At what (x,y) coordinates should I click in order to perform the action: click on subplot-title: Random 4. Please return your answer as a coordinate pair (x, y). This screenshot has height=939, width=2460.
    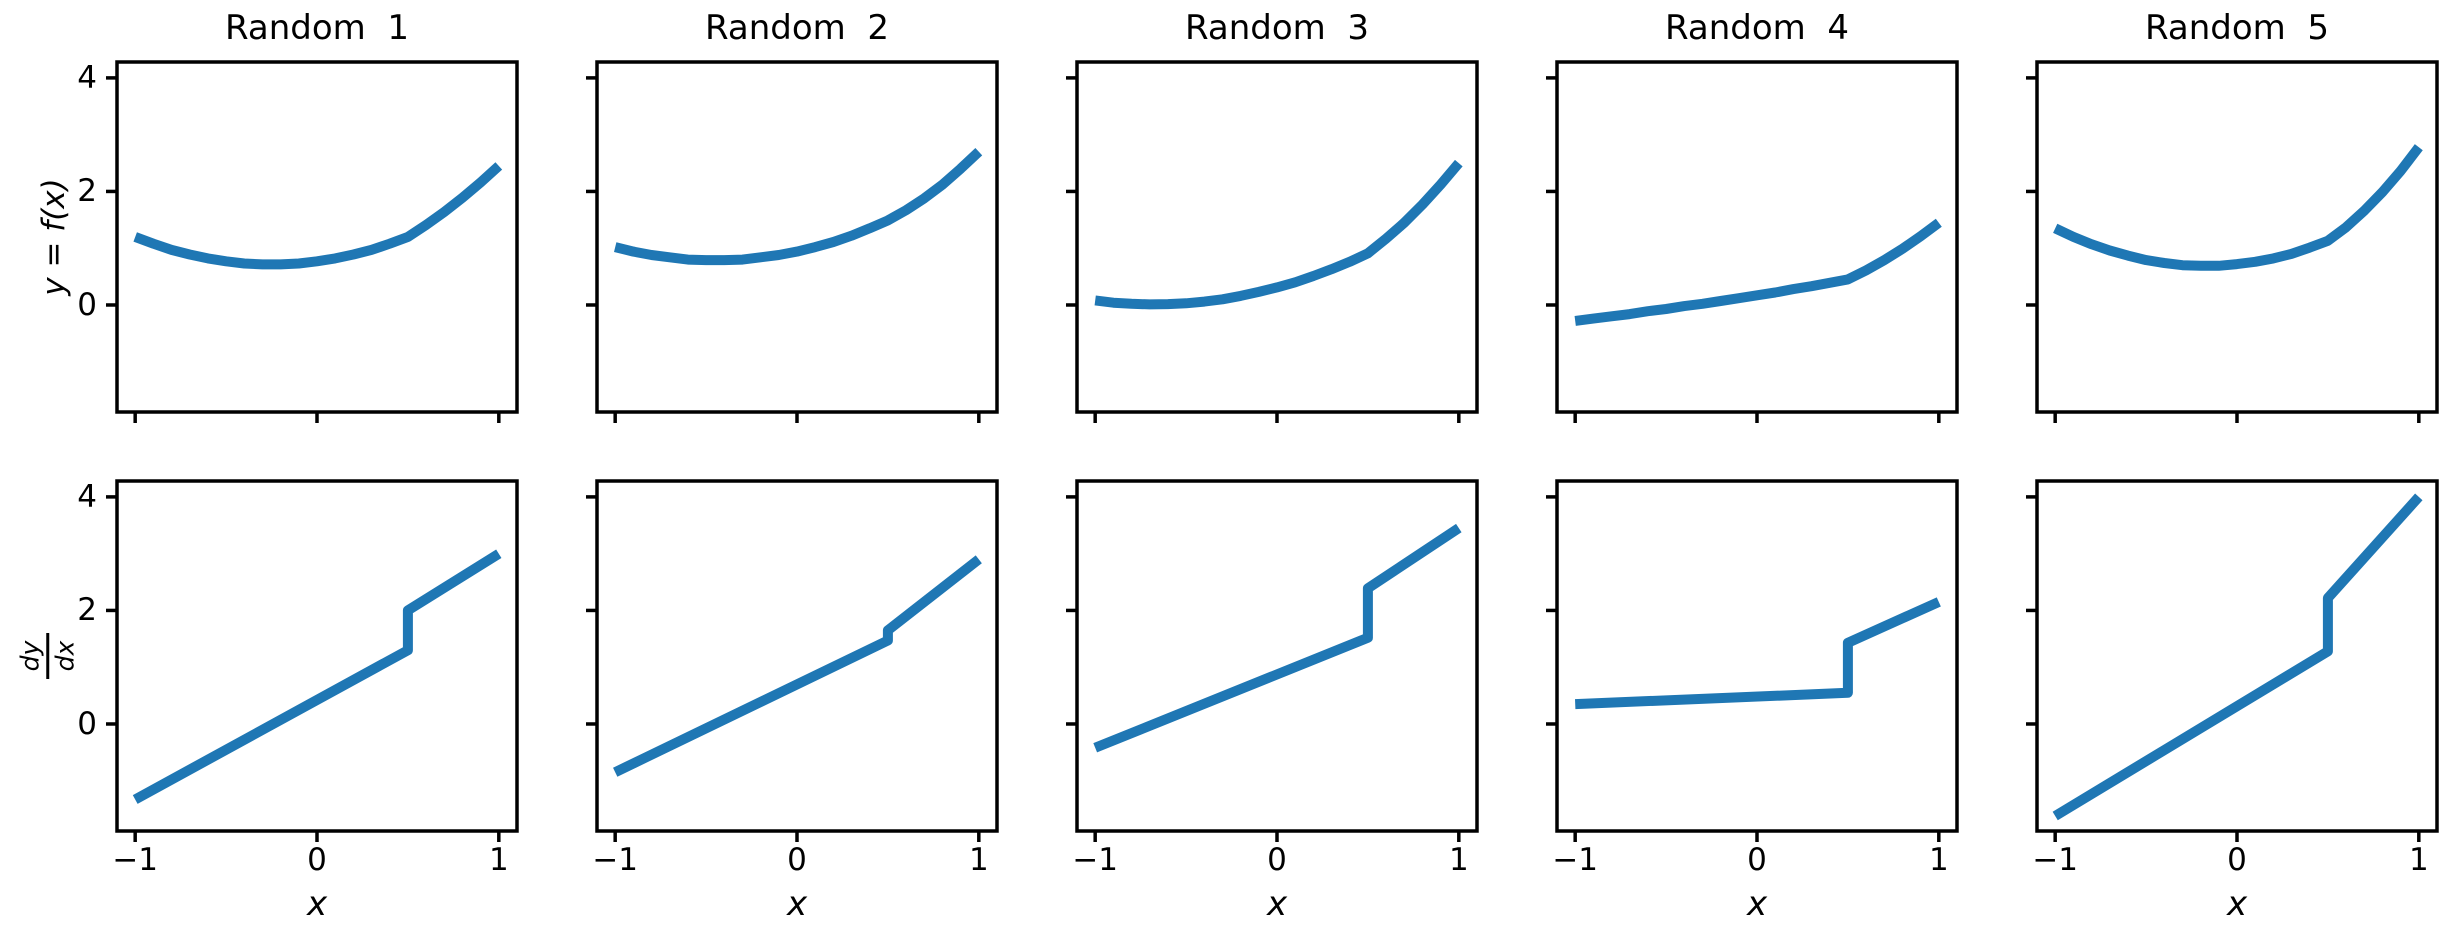
    Looking at the image, I should click on (1756, 28).